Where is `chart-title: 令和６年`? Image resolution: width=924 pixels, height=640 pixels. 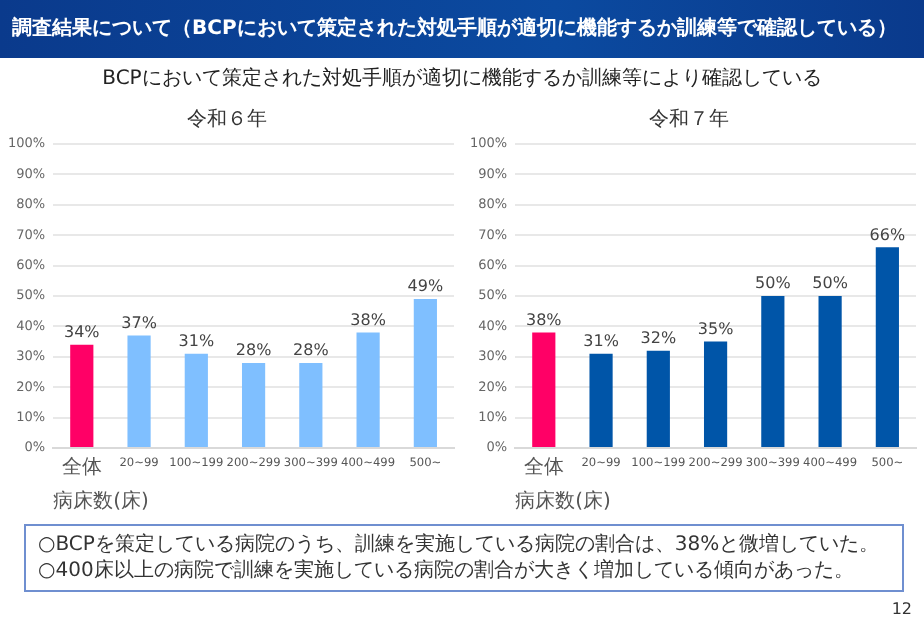 chart-title: 令和６年 is located at coordinates (227, 119).